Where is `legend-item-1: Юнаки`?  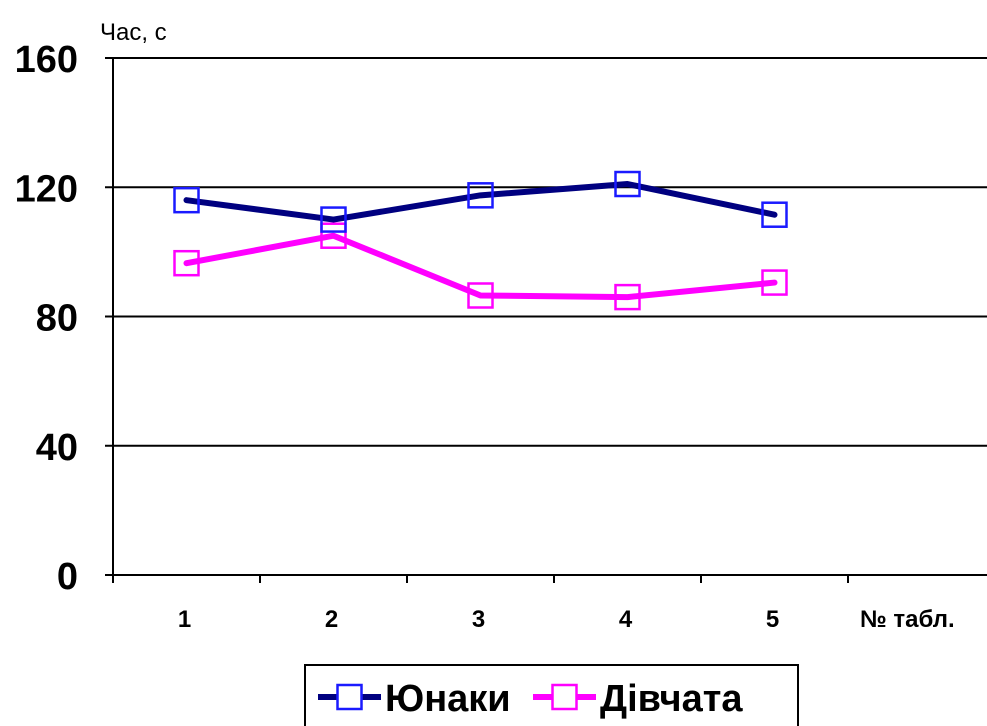 legend-item-1: Юнаки is located at coordinates (414, 699).